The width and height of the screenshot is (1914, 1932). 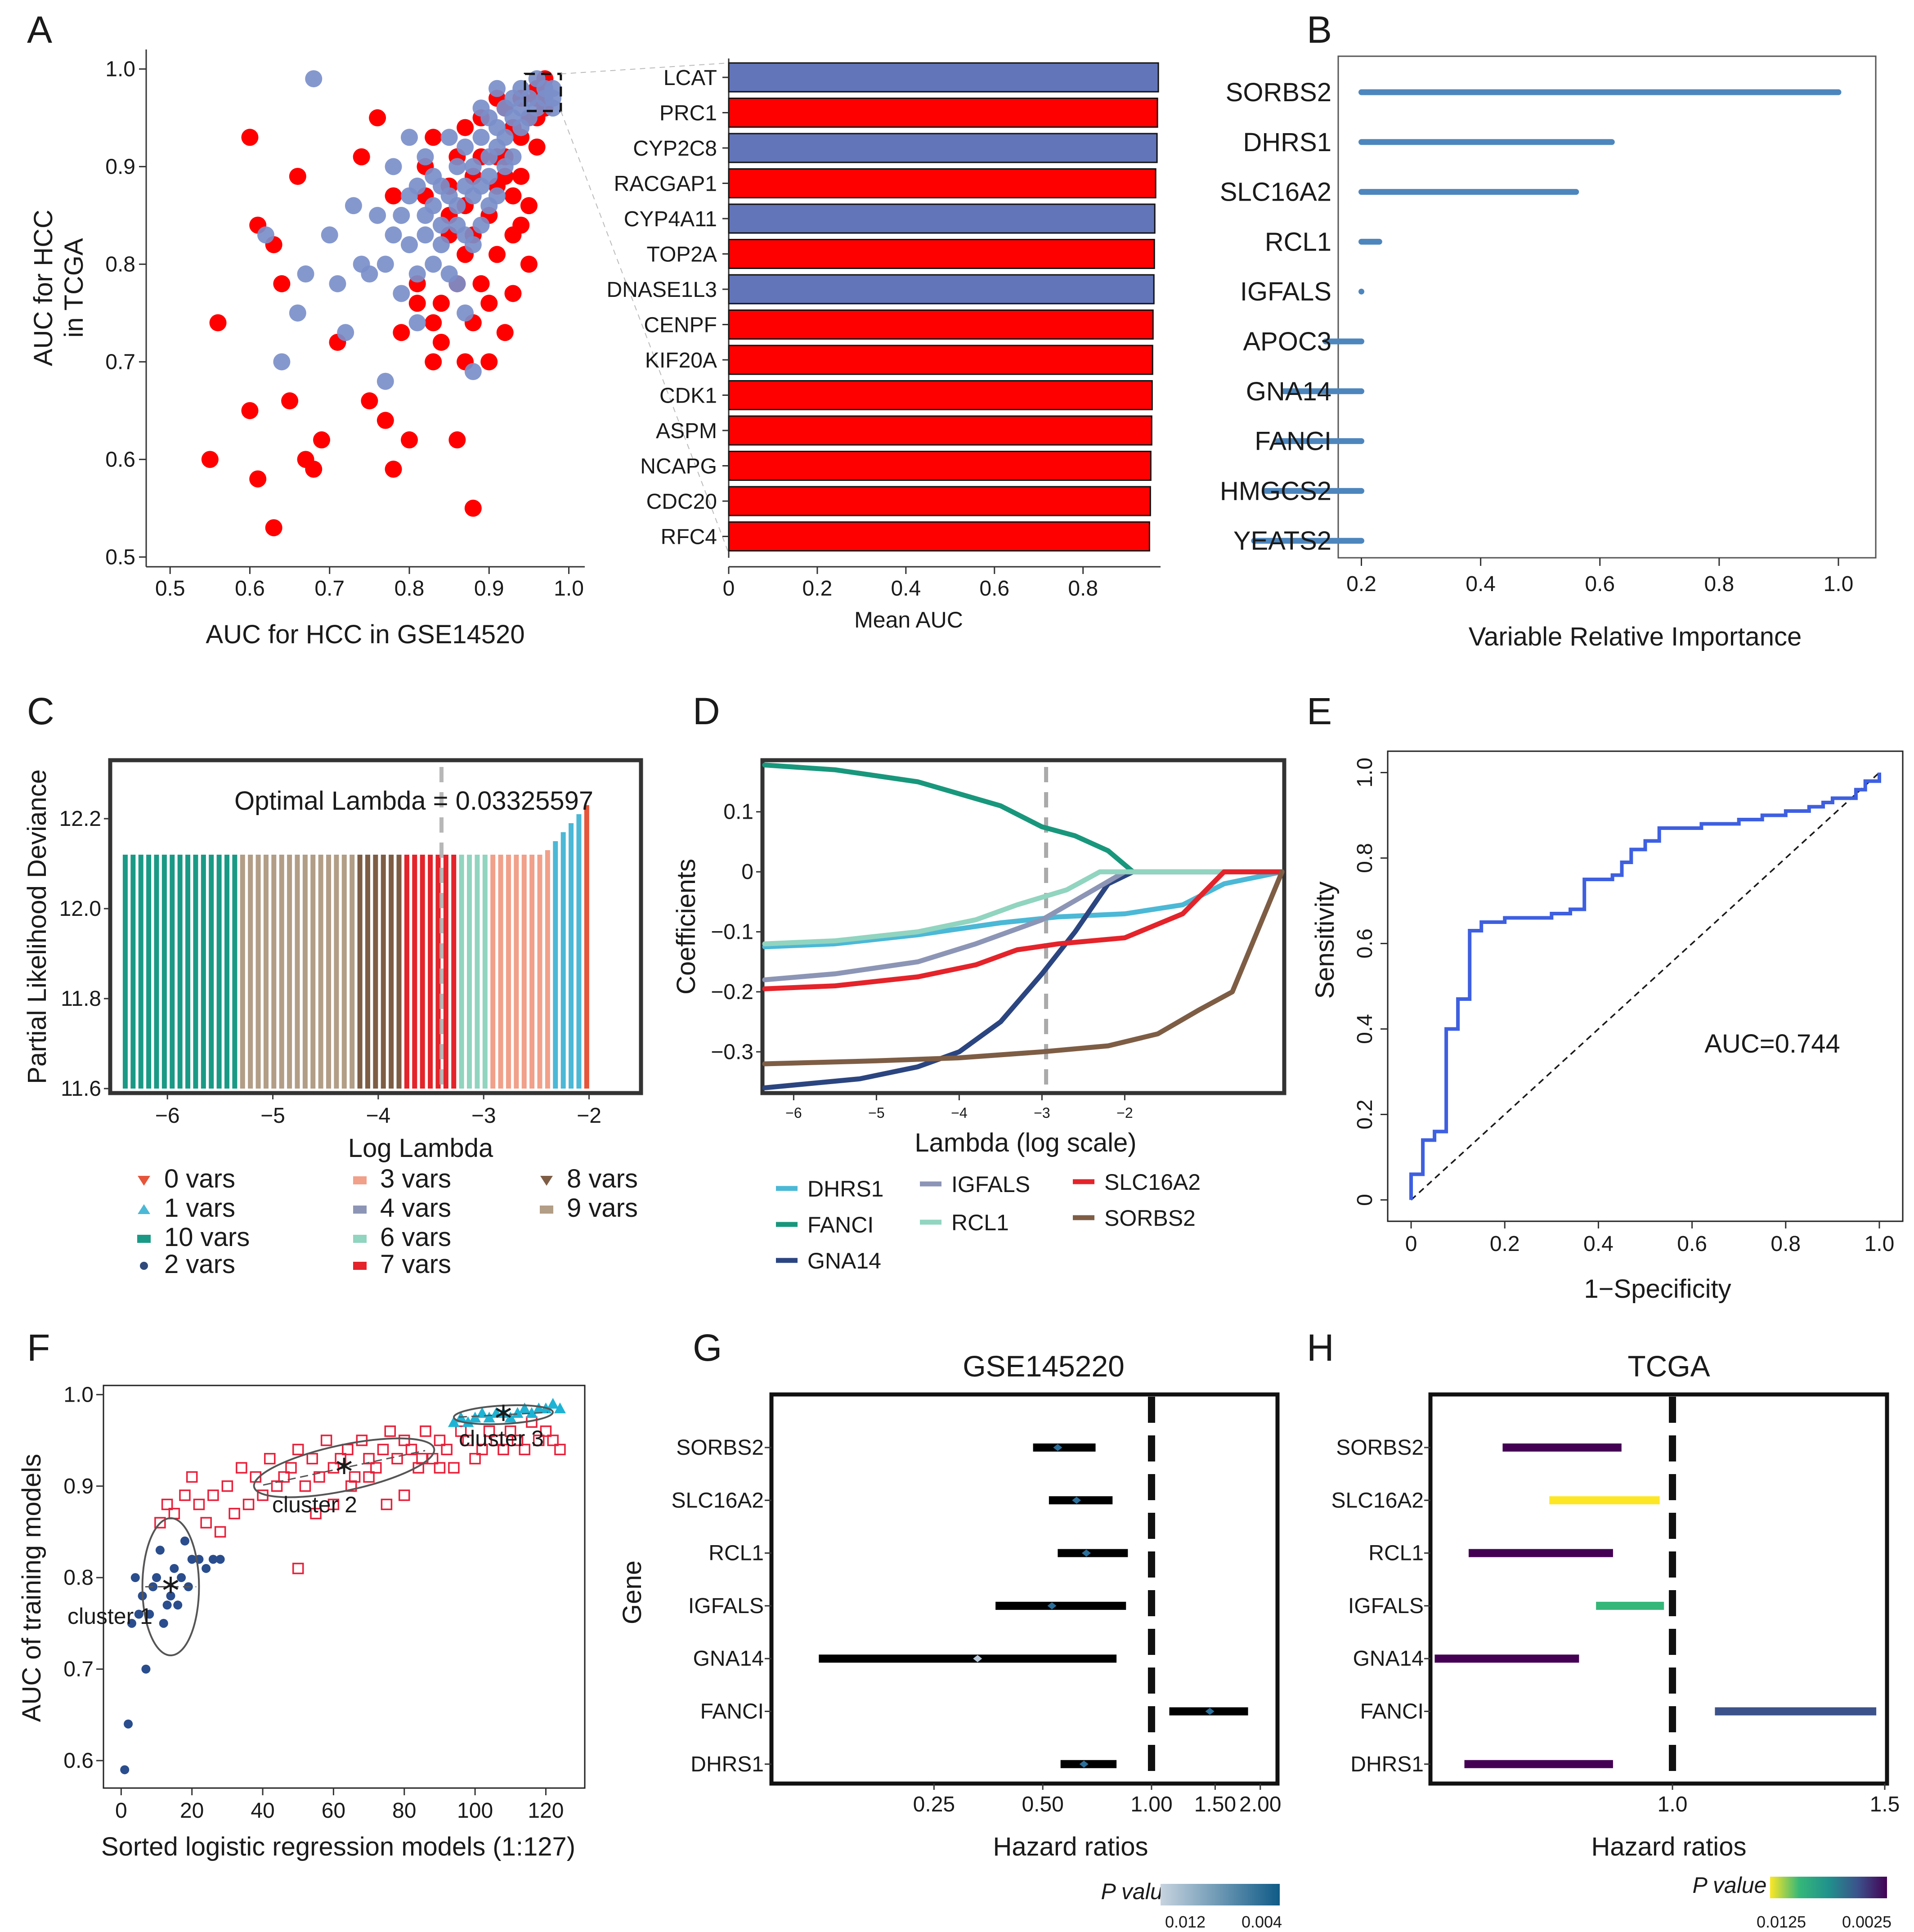 I want to click on legend-label: GNA14, so click(x=844, y=1260).